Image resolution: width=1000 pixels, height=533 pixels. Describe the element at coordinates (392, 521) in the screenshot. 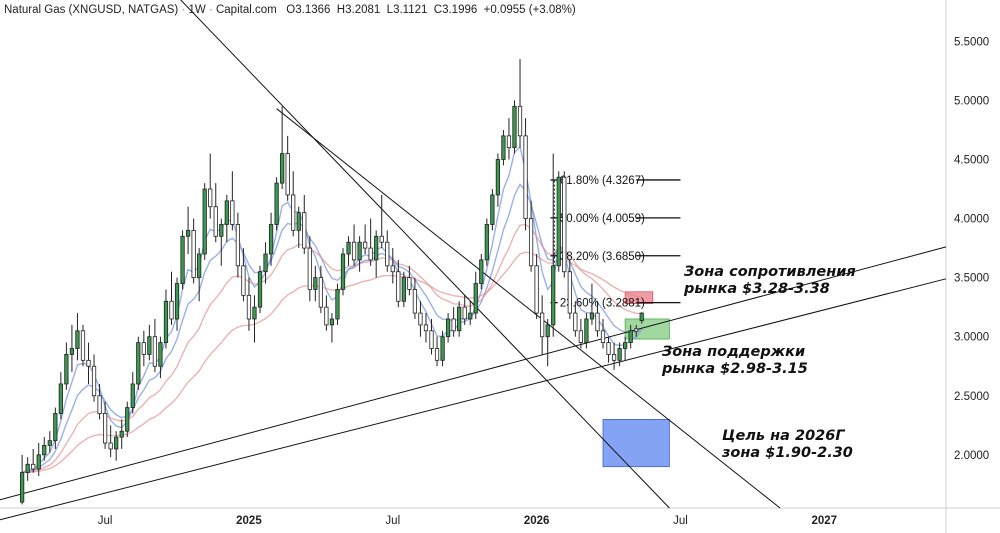

I see `x-tick-label: Jul` at that location.